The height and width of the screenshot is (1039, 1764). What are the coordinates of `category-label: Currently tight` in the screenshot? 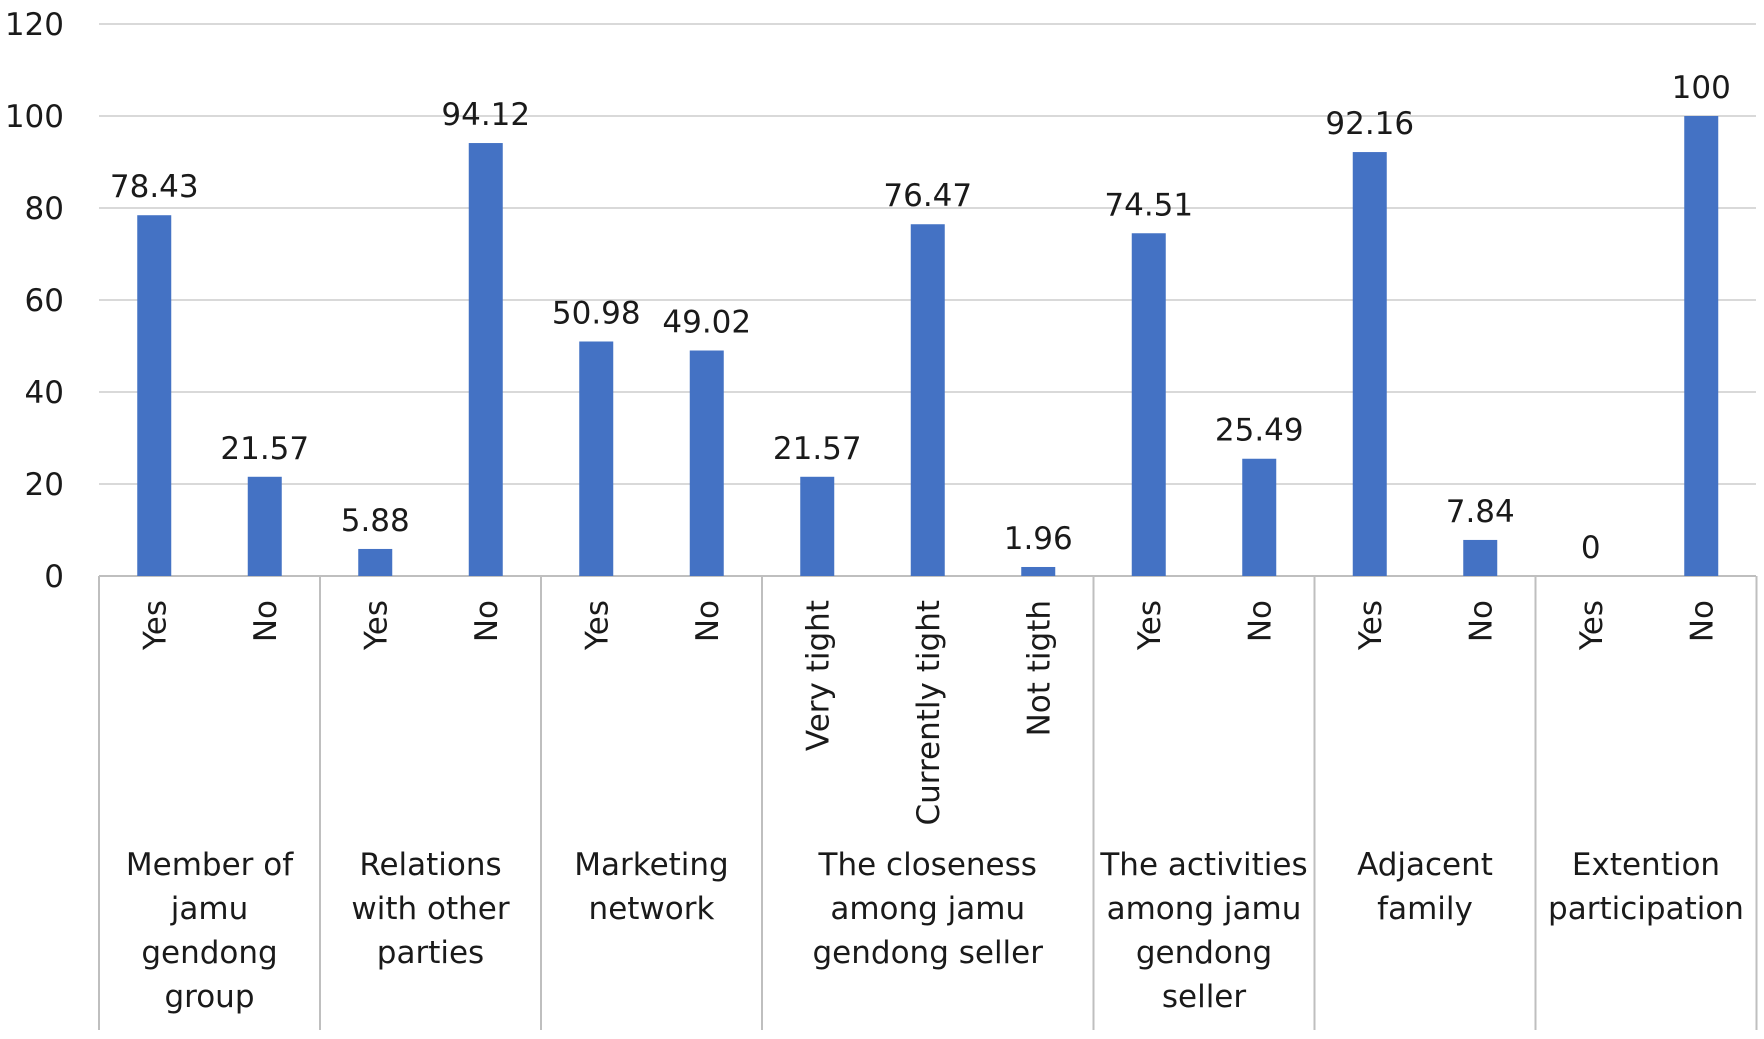 It's located at (929, 713).